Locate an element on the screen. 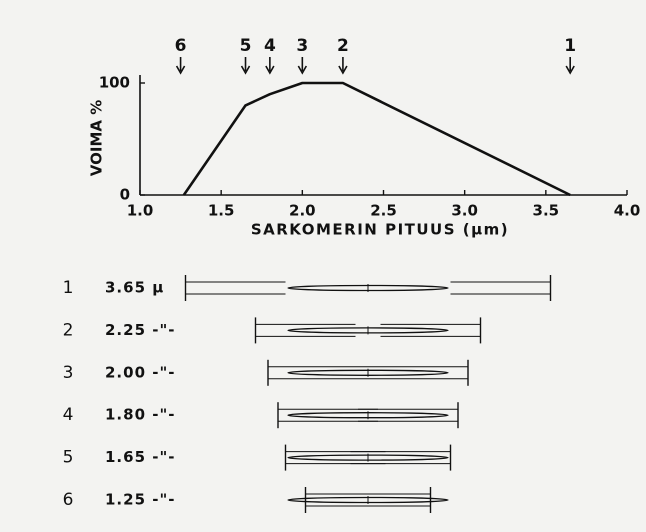 The width and height of the screenshot is (646, 532). row-length: 1.80 -"- is located at coordinates (140, 415).